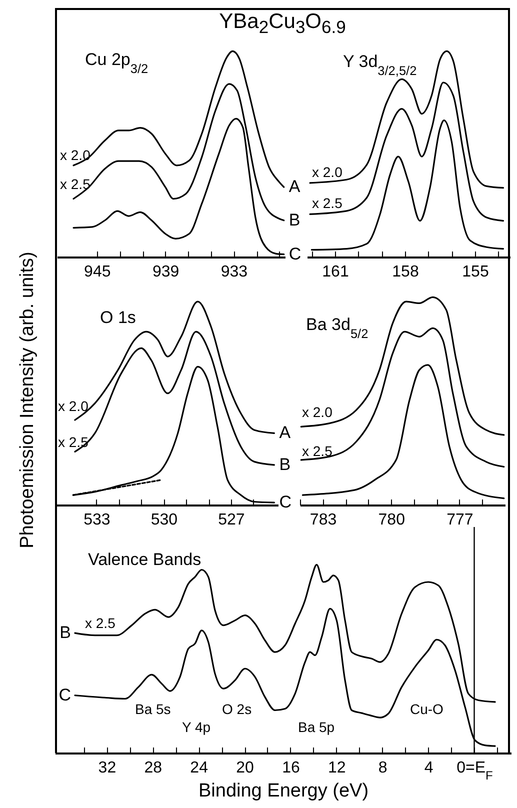 Image resolution: width=517 pixels, height=808 pixels. I want to click on annotation: Cu 2p$_{3/2}$, so click(116, 63).